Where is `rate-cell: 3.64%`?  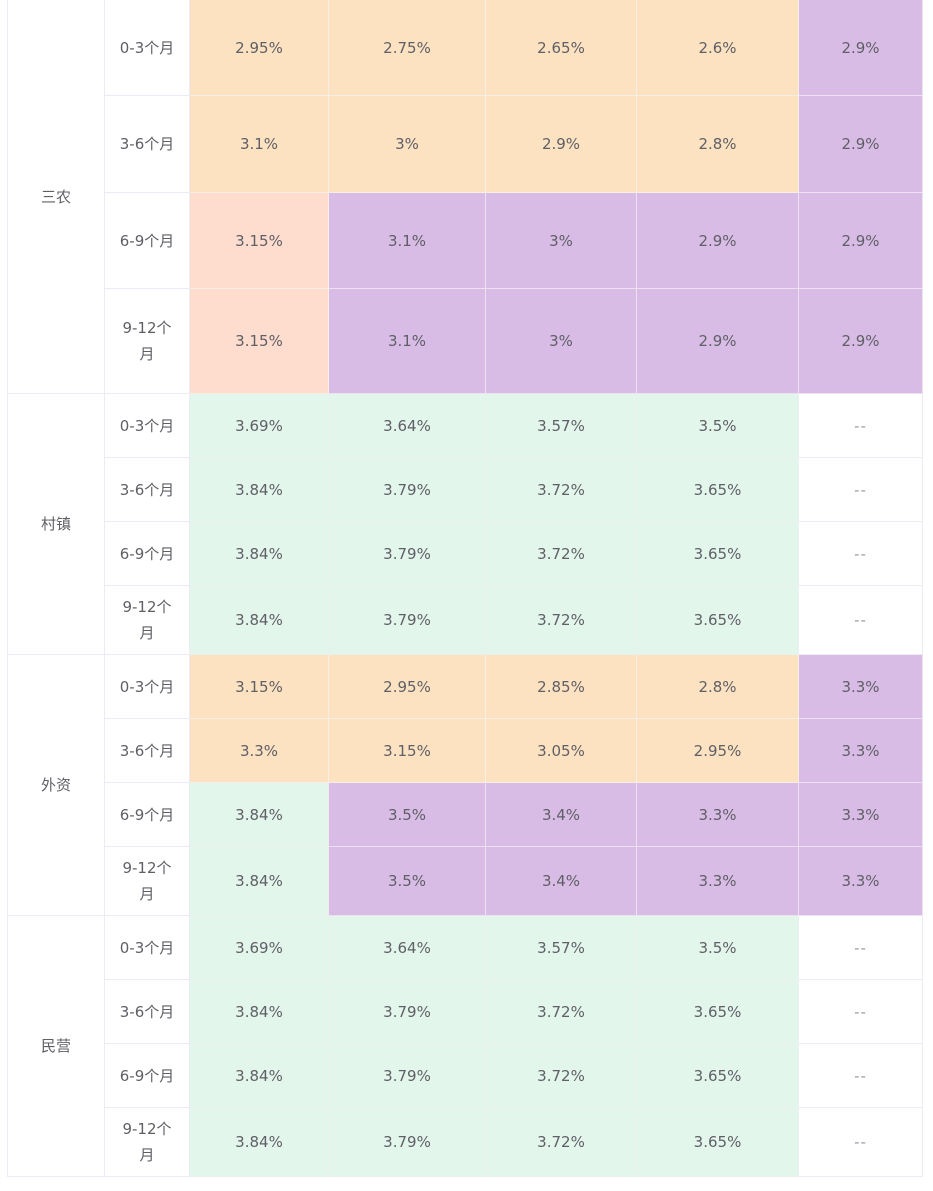
rate-cell: 3.64% is located at coordinates (407, 425).